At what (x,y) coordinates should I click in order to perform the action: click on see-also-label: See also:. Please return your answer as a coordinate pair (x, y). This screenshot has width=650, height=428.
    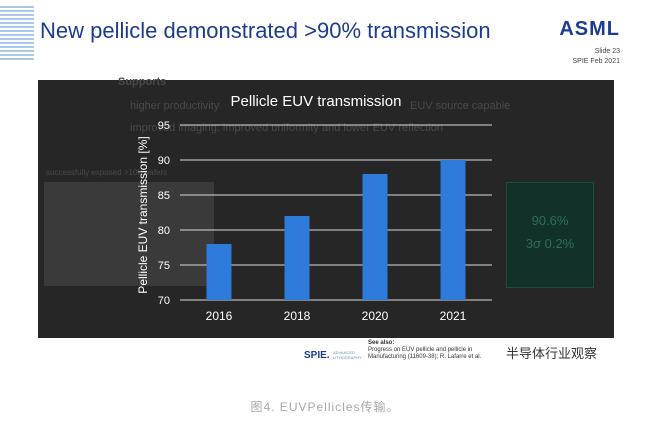
    Looking at the image, I should click on (381, 343).